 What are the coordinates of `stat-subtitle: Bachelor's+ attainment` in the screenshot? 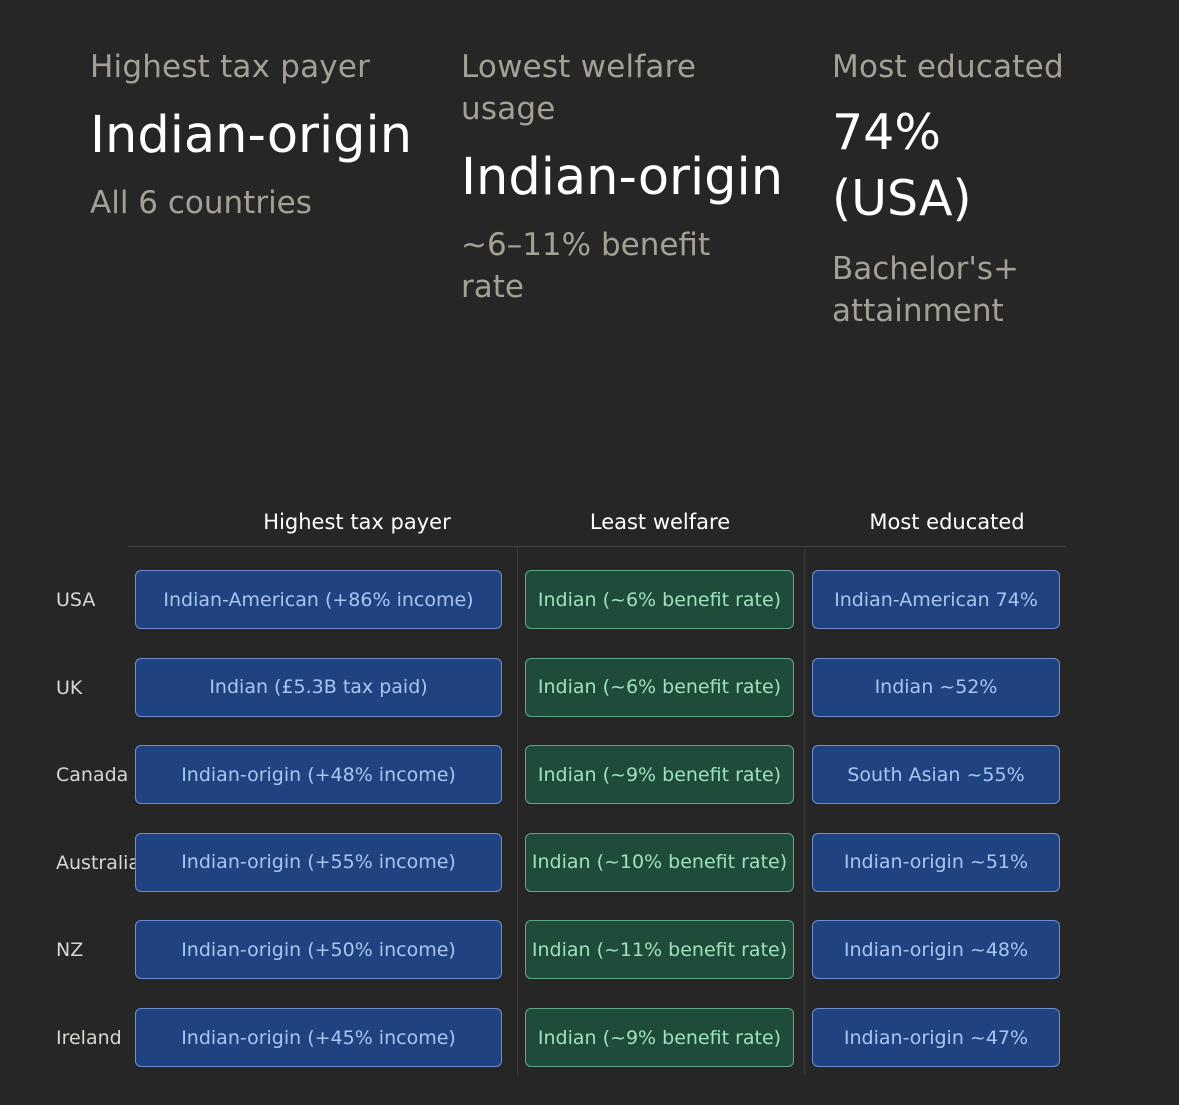 It's located at (925, 290).